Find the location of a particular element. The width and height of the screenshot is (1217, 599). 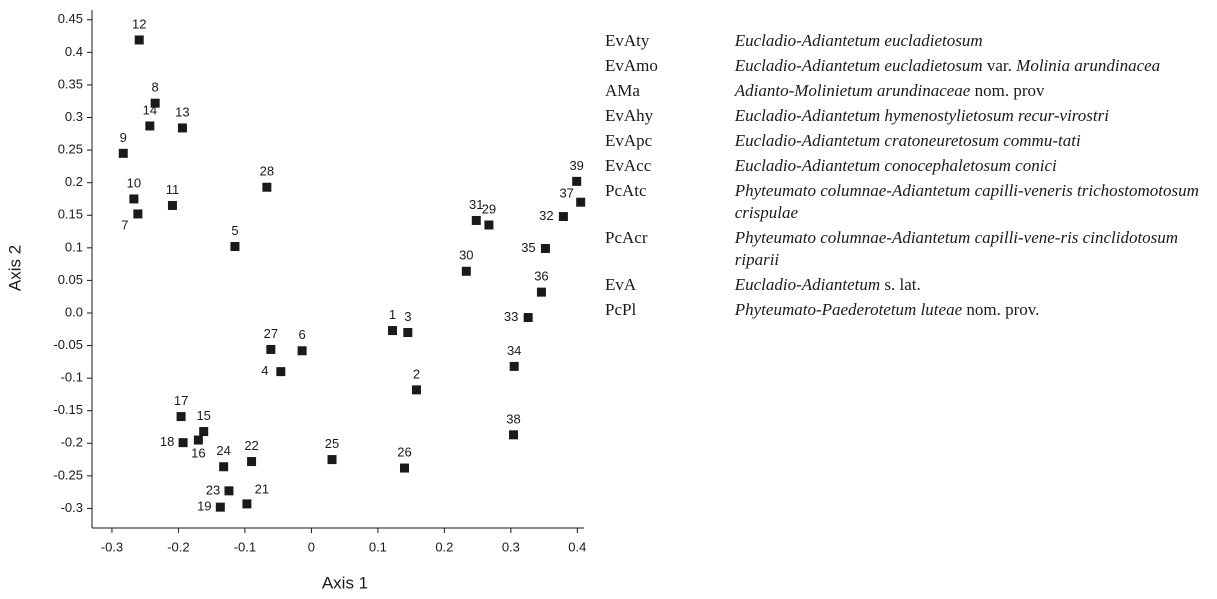

y-tick-label: 0.45 is located at coordinates (70, 18).